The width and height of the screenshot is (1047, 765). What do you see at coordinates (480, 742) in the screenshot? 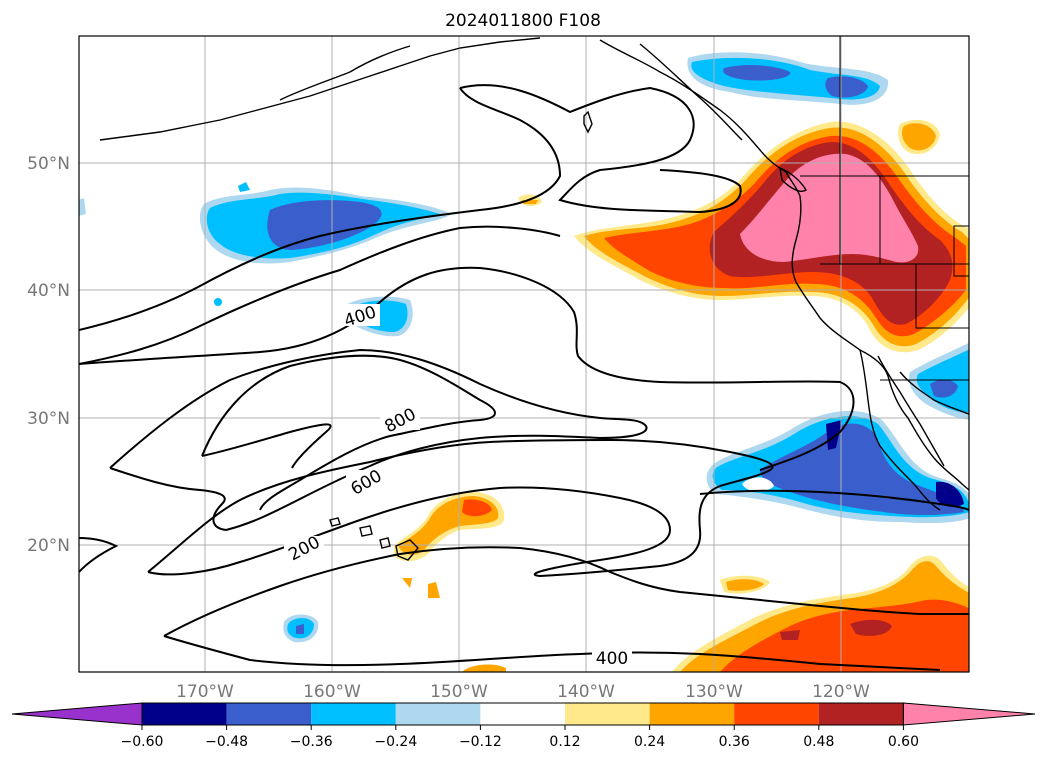
I see `colorbar-tick-label: −0.12` at bounding box center [480, 742].